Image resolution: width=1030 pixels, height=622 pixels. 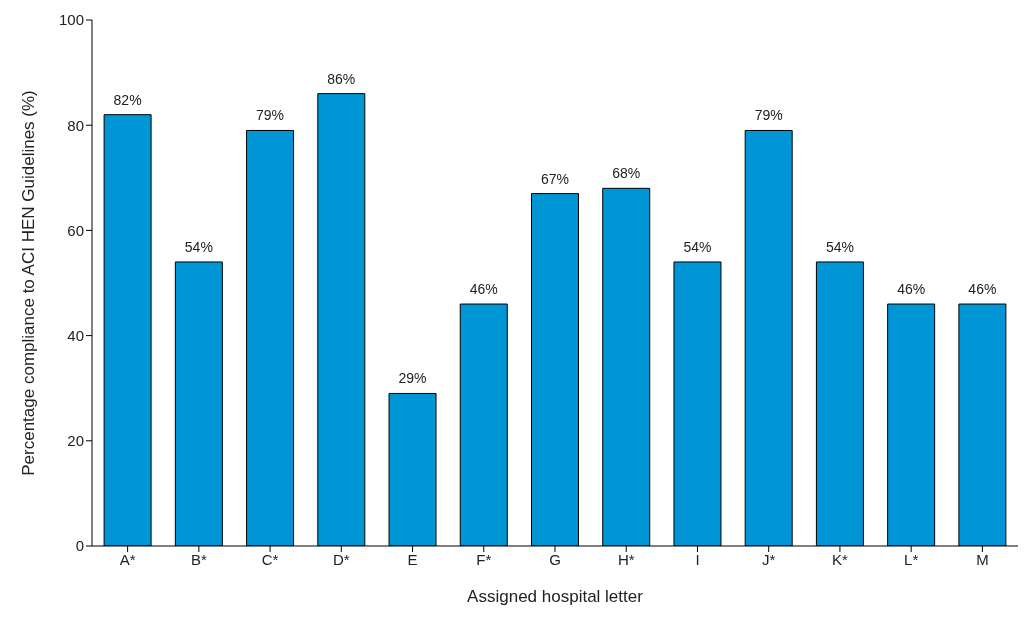 I want to click on data-label: 67%, so click(x=555, y=178).